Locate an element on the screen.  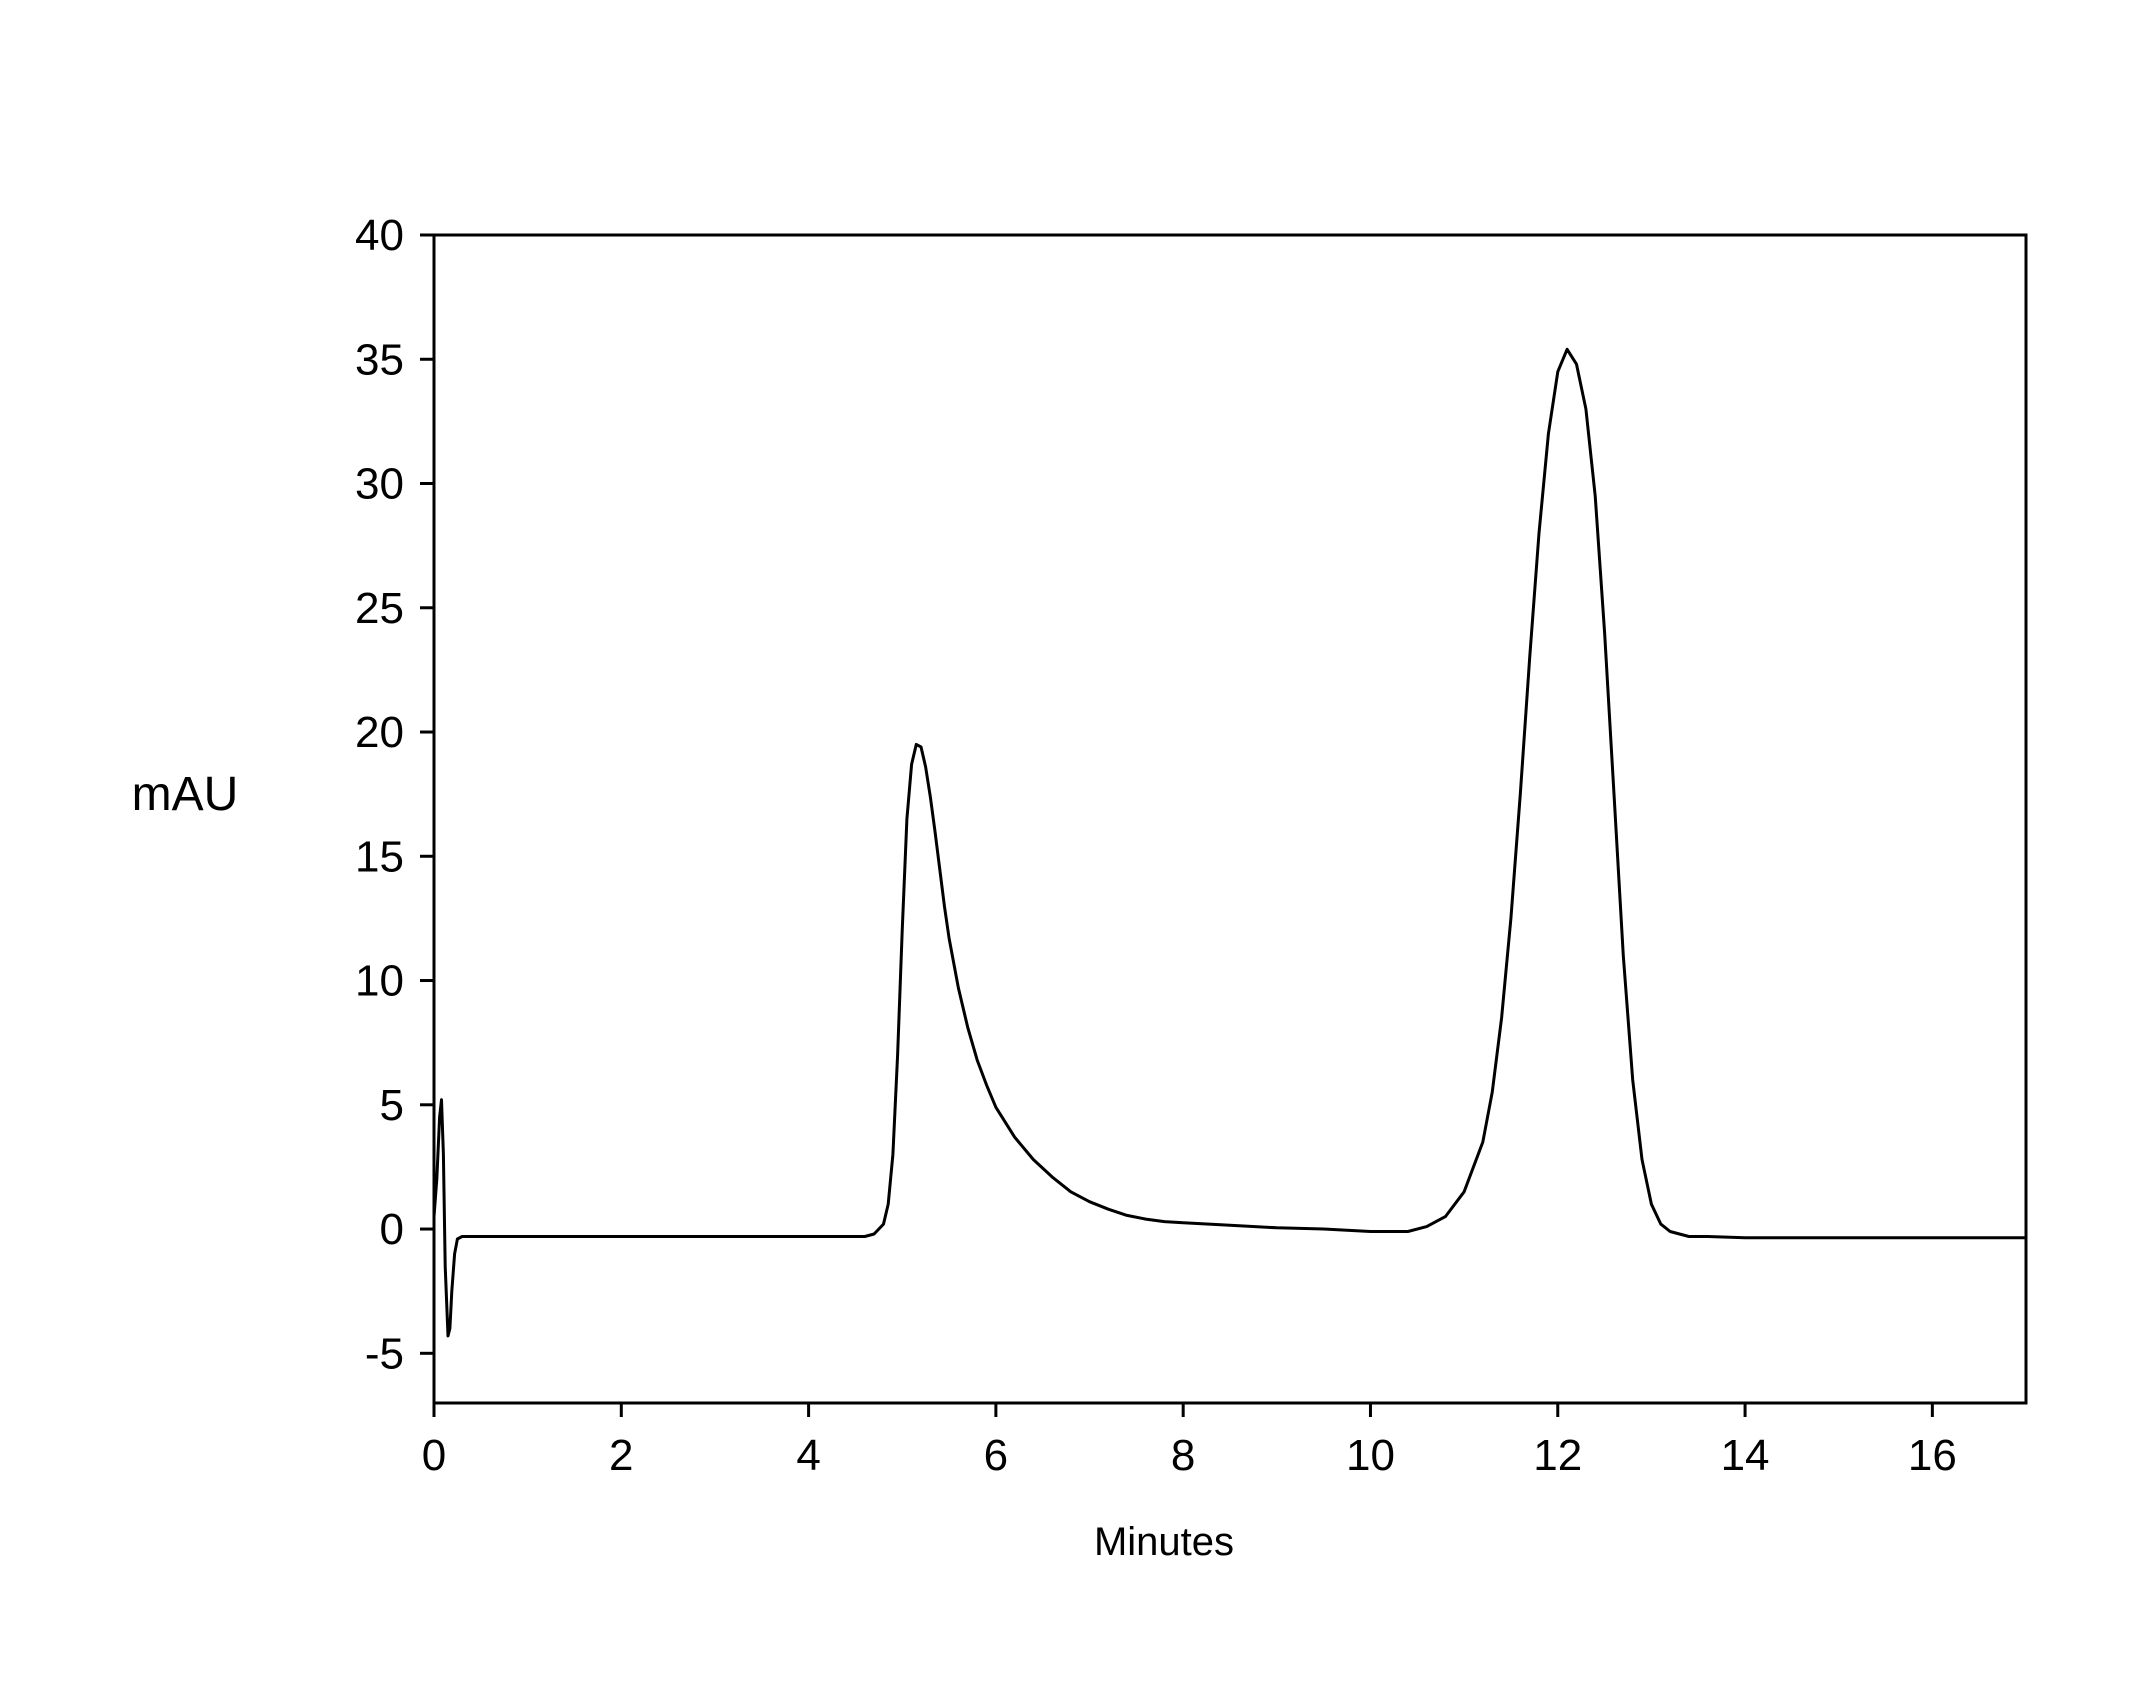
y-tick-label: 30 is located at coordinates (379, 484).